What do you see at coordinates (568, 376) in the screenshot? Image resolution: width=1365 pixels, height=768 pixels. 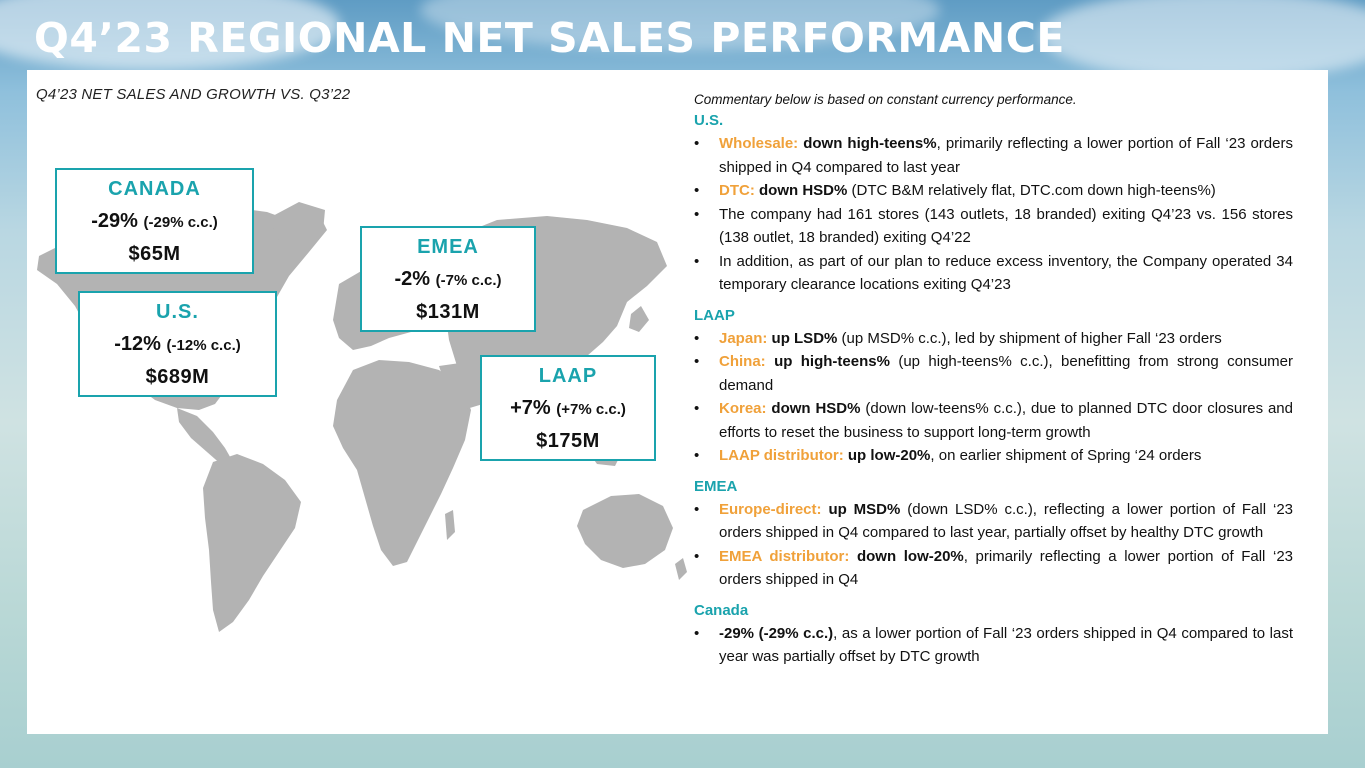 I see `region-name: LAAP` at bounding box center [568, 376].